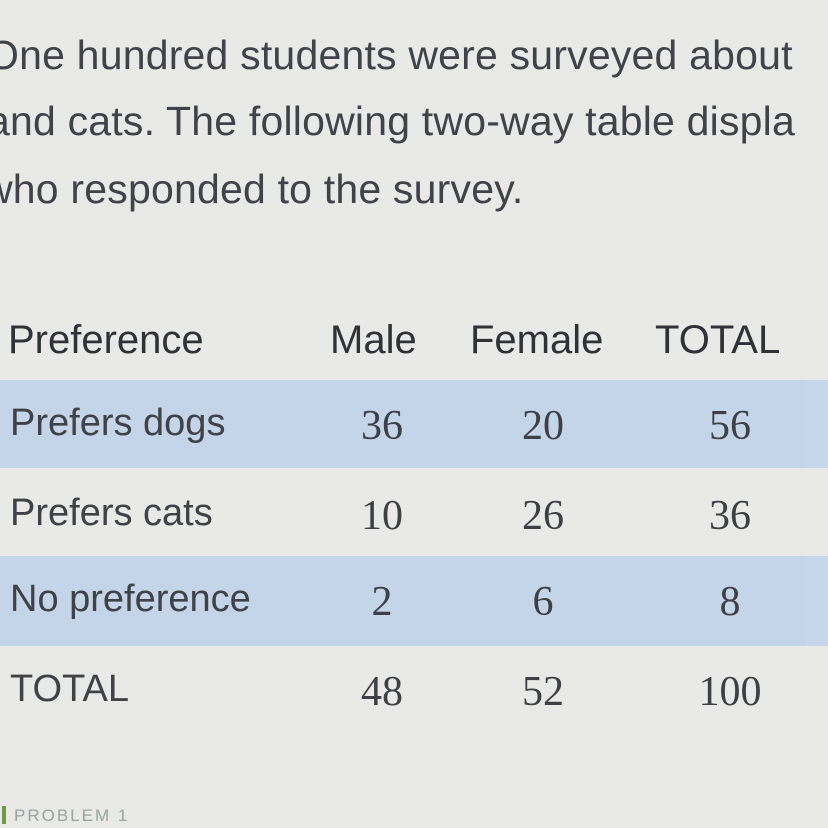 This screenshot has width=828, height=828. I want to click on table-row: Prefers dogs 36 20 56, so click(414, 424).